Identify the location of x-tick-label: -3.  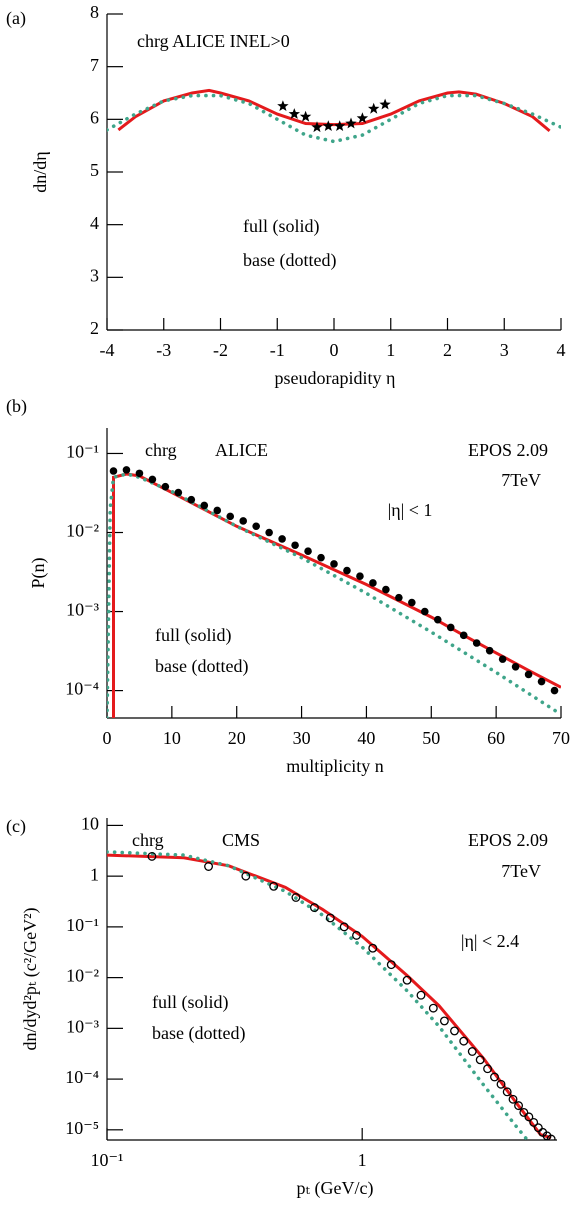
(163, 350).